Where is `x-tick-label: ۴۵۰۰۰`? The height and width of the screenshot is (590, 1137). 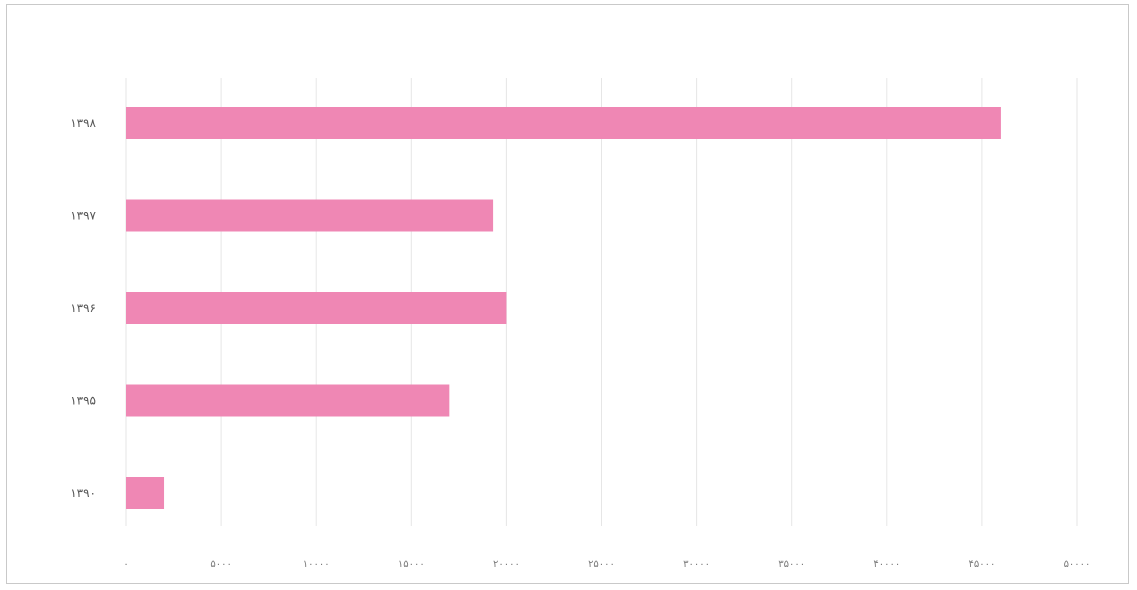 x-tick-label: ۴۵۰۰۰ is located at coordinates (981, 564).